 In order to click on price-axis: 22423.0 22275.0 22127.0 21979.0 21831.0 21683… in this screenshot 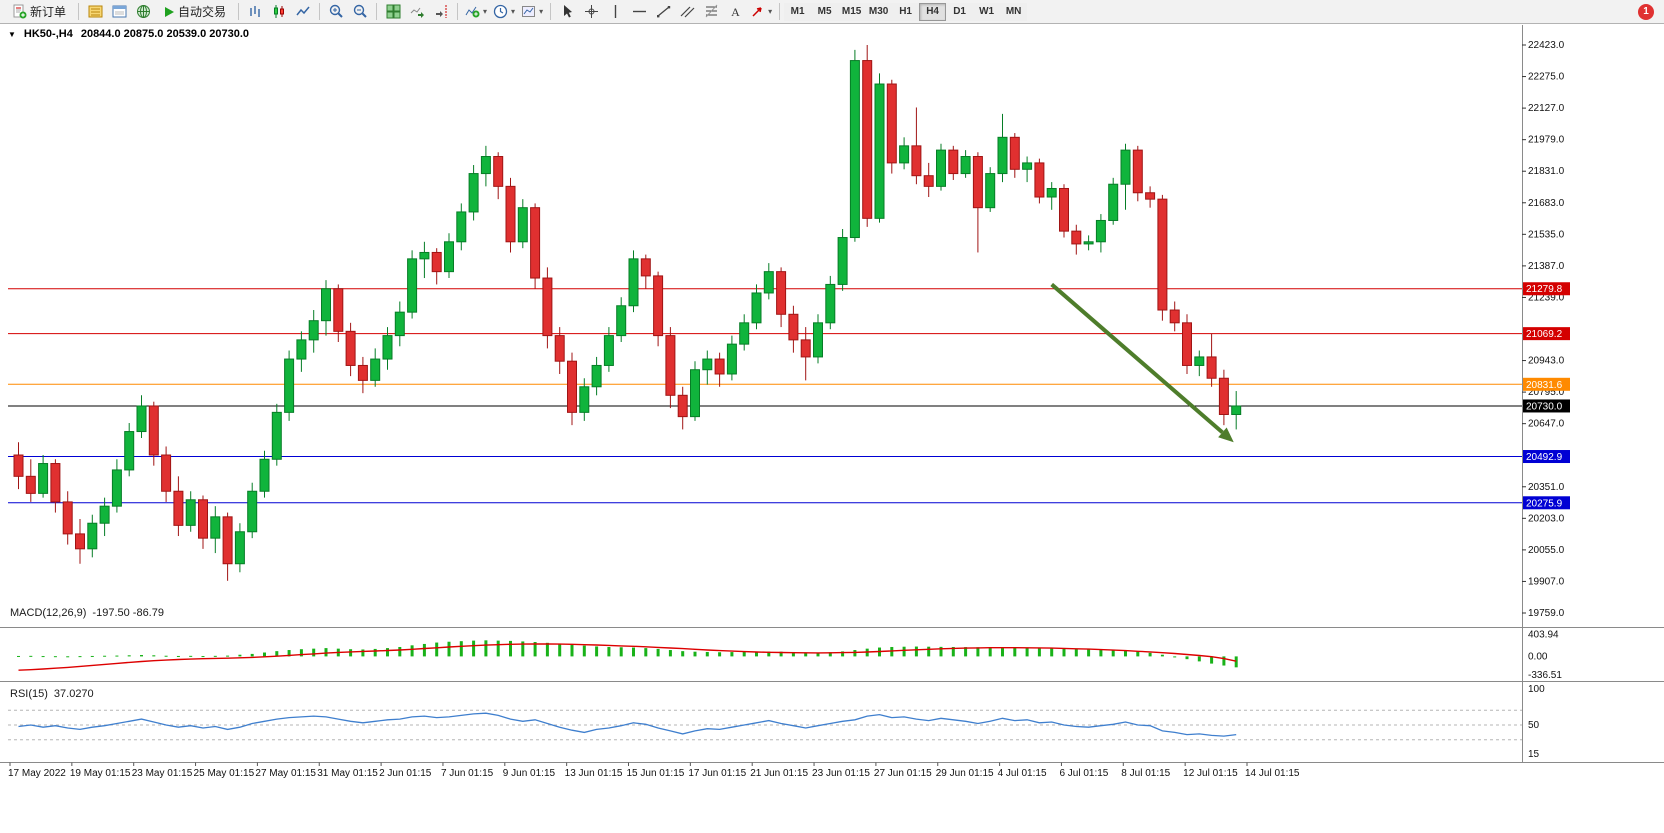, I will do `click(1543, 329)`.